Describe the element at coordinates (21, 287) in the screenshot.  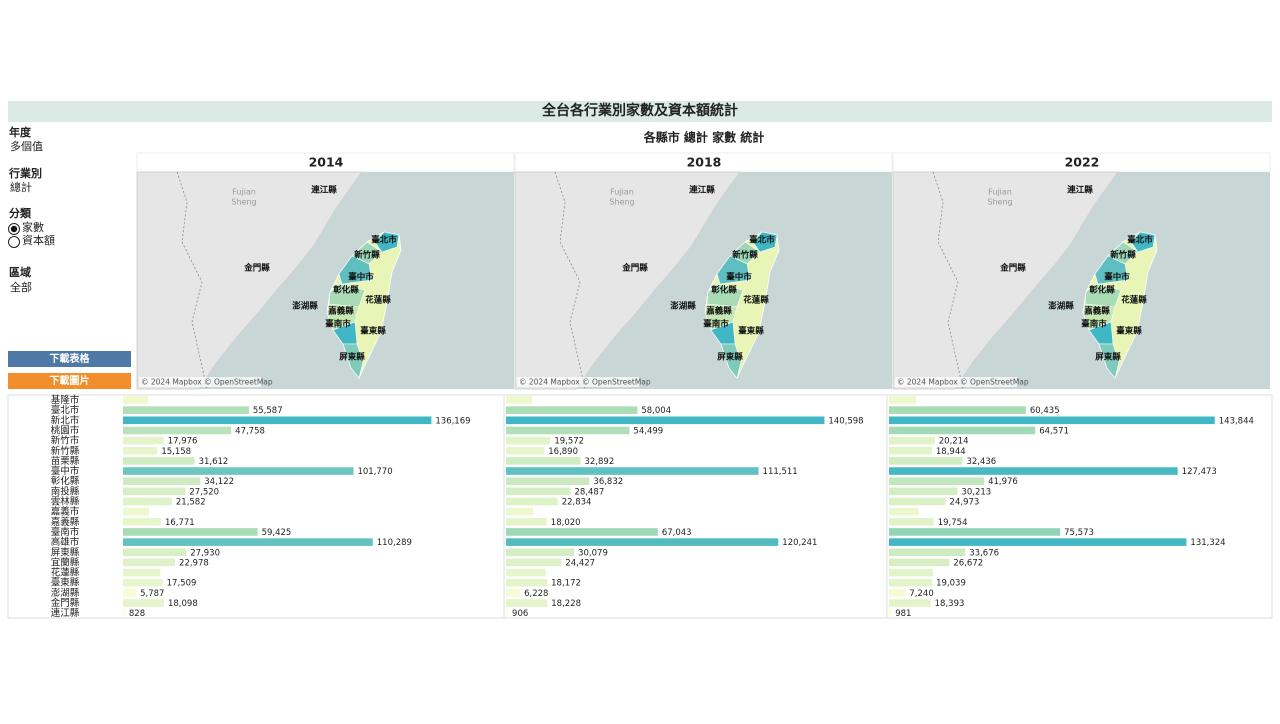
I see `filter-value: 全部` at that location.